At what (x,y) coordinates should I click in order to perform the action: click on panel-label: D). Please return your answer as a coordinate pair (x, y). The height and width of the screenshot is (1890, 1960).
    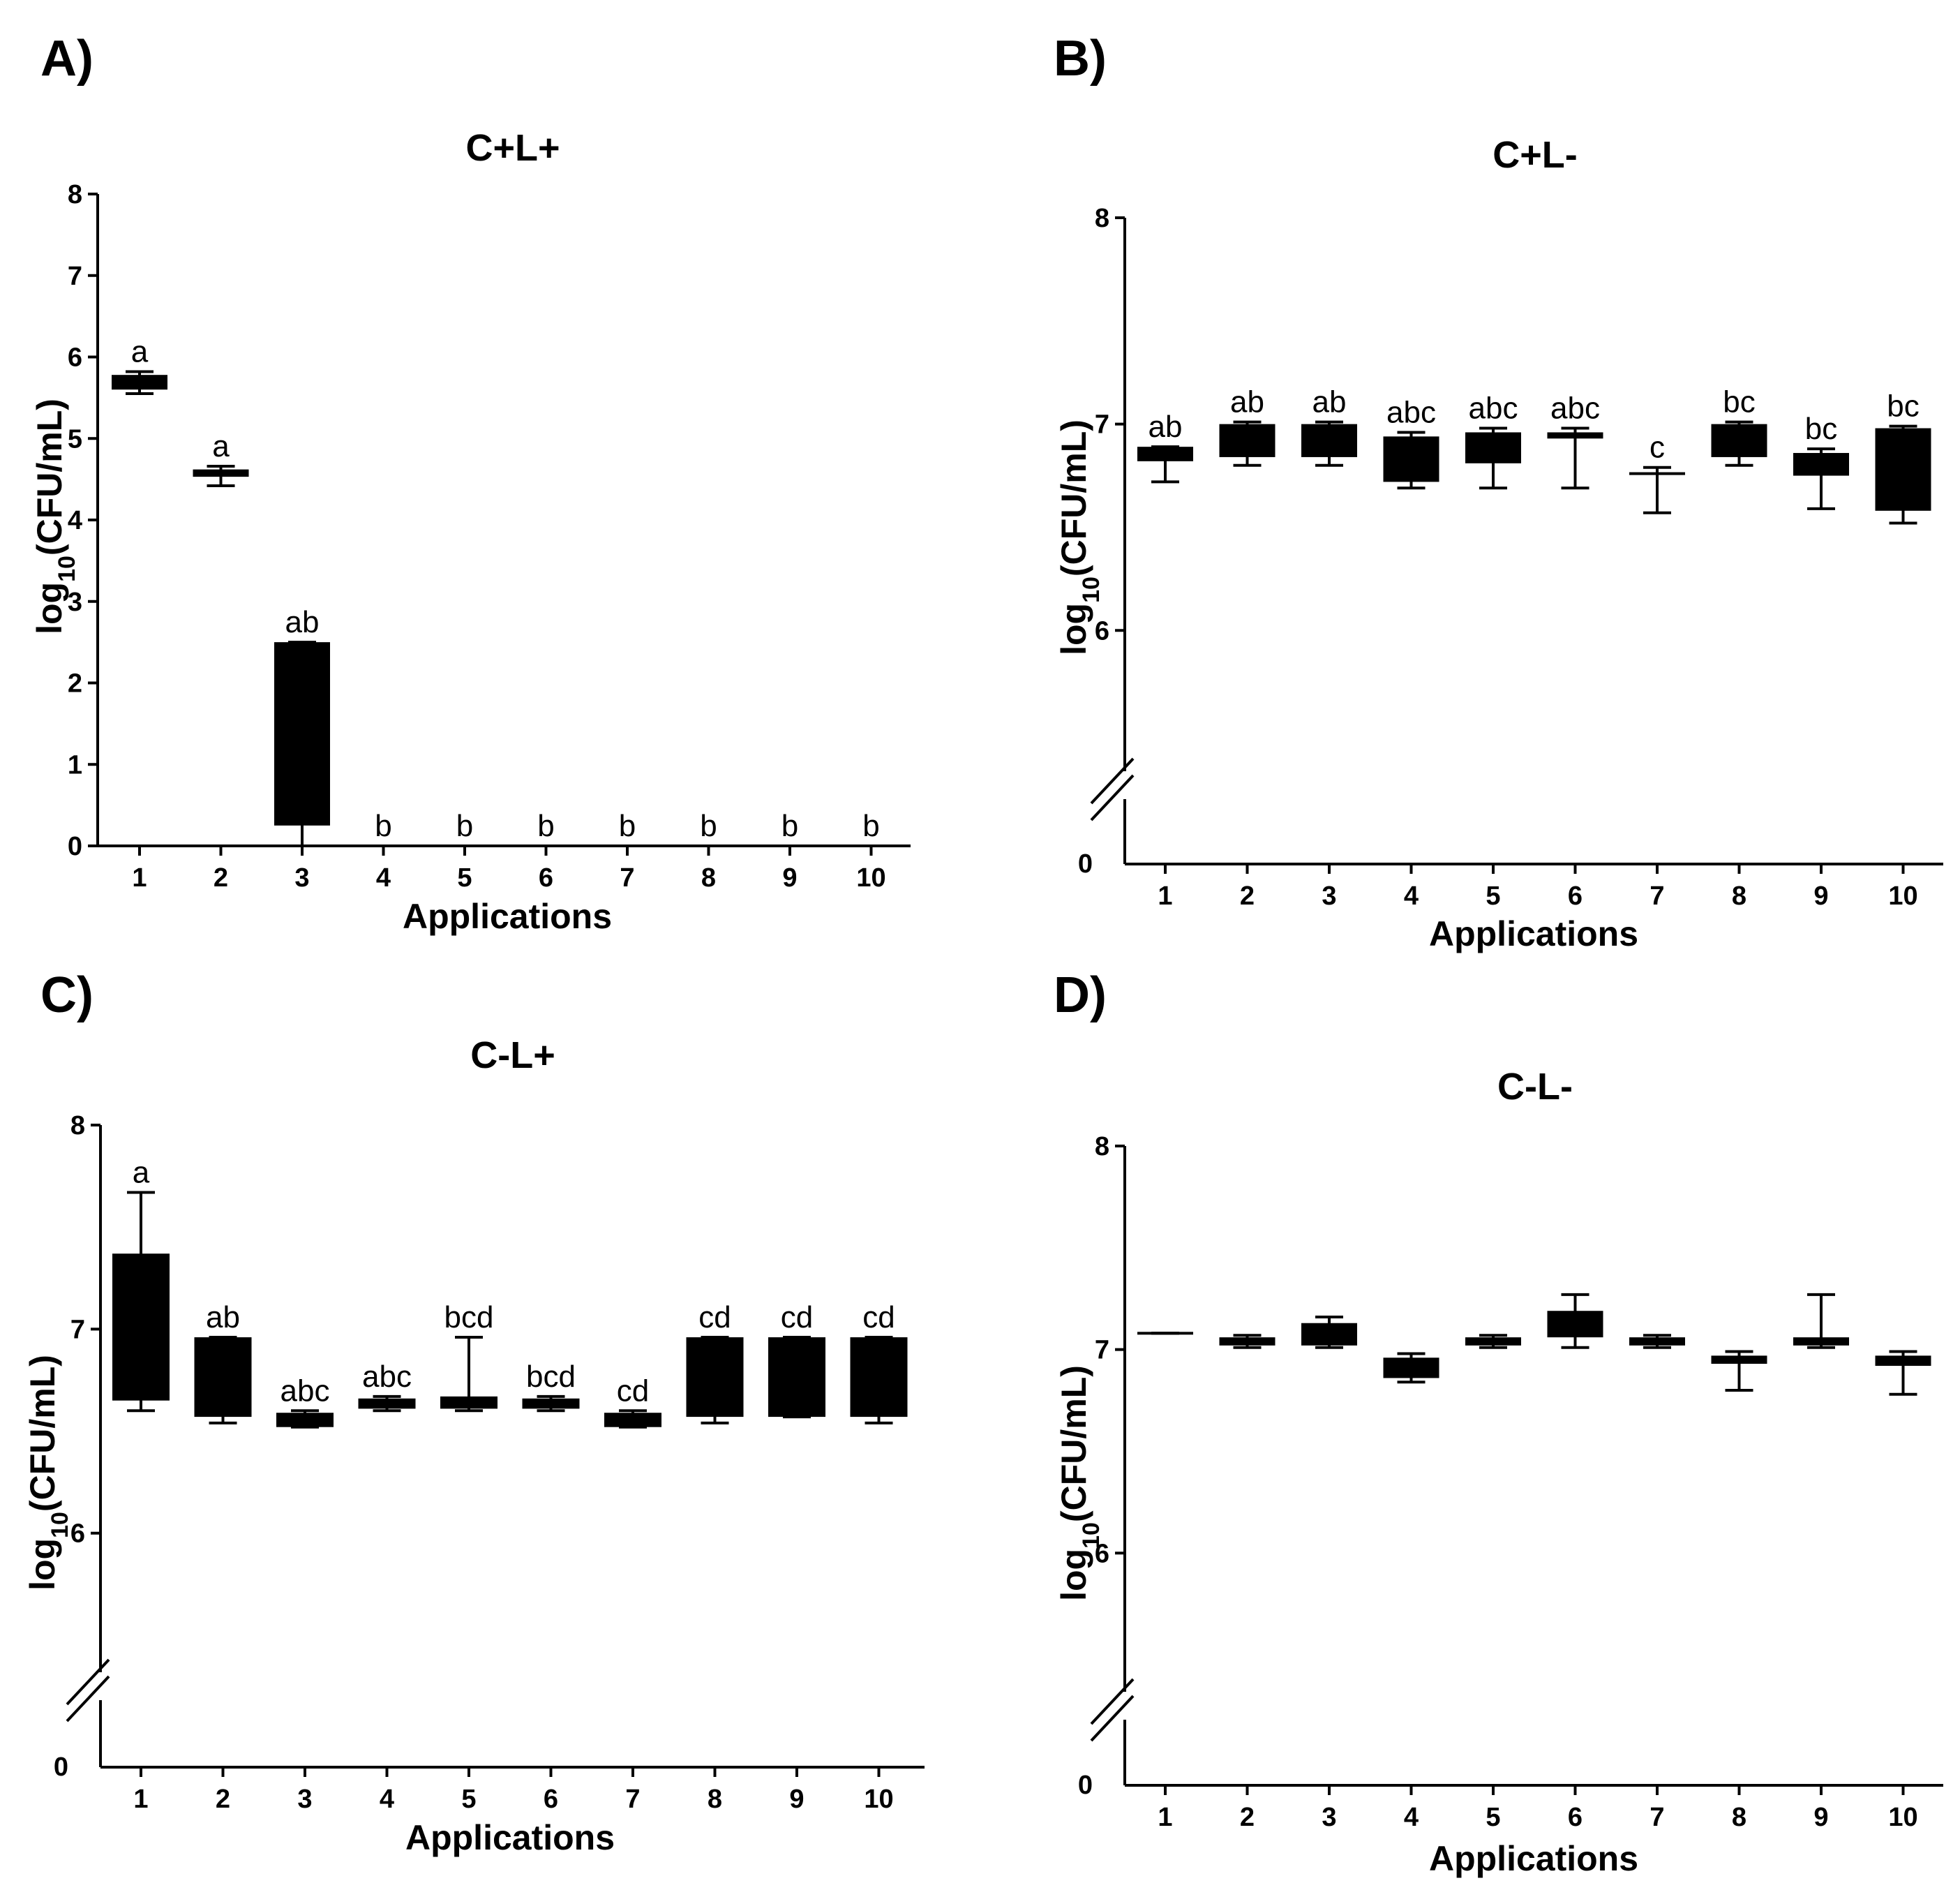
    Looking at the image, I should click on (1080, 995).